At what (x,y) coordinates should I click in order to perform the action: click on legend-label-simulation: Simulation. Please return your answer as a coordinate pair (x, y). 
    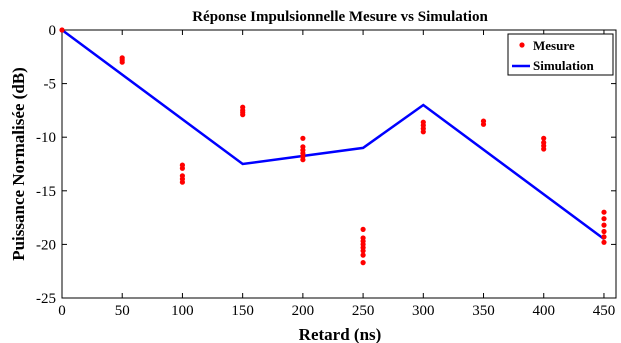
    Looking at the image, I should click on (563, 65).